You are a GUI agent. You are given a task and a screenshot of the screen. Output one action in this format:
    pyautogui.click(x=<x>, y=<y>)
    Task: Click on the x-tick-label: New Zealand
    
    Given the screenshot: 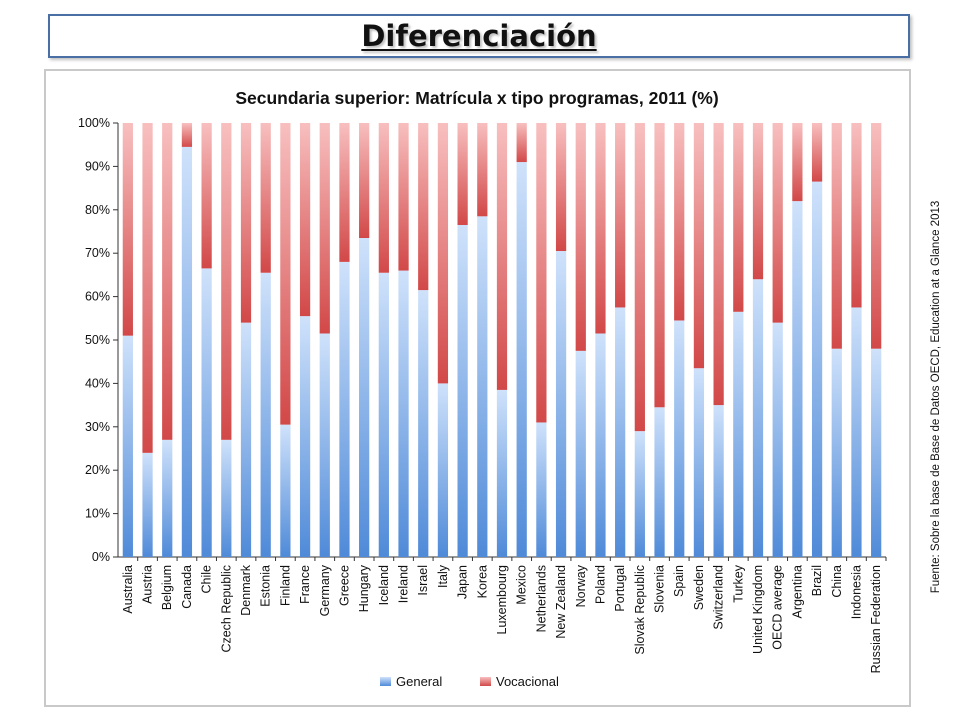 What is the action you would take?
    pyautogui.click(x=561, y=602)
    